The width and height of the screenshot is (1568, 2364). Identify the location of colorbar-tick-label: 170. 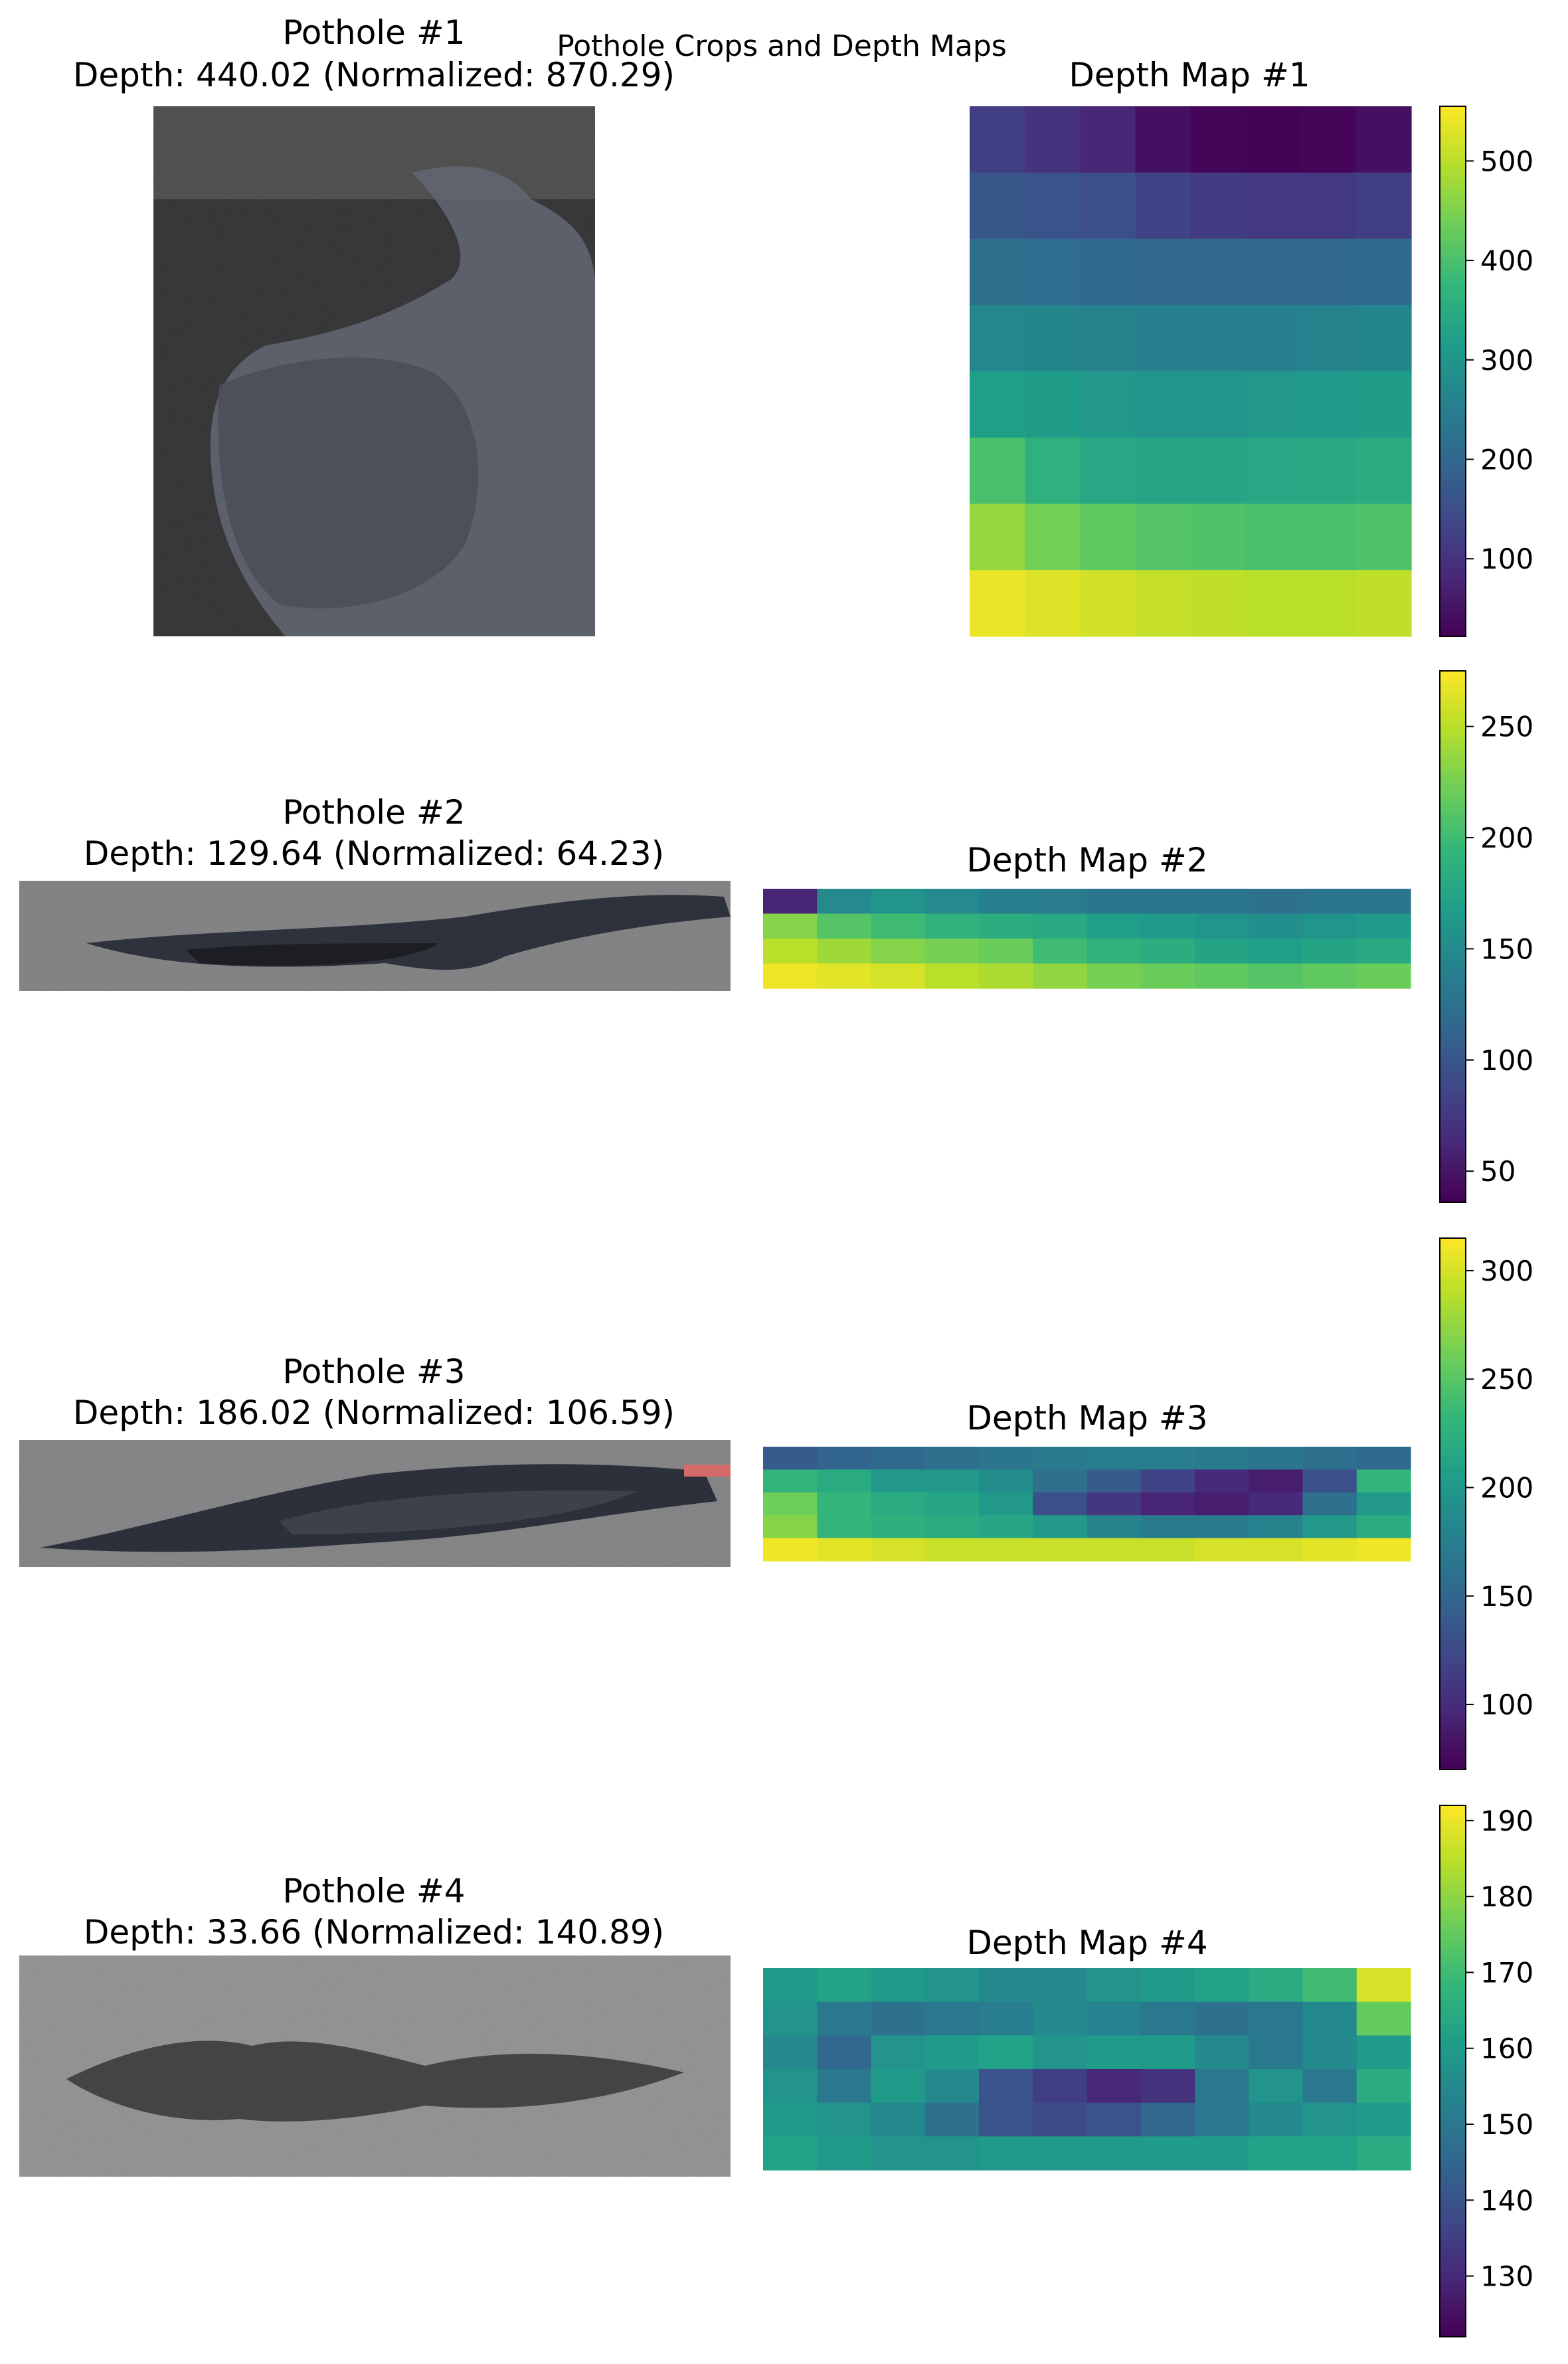
(1506, 1972).